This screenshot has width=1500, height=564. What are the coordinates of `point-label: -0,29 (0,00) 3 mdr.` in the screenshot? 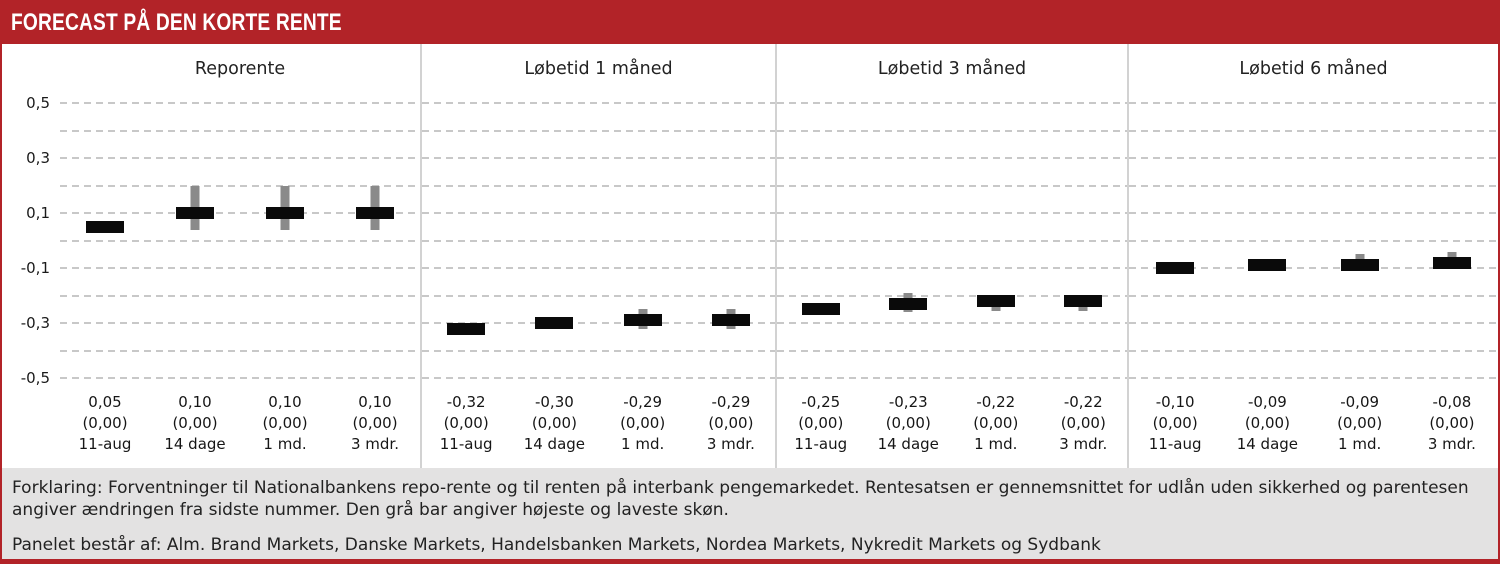 It's located at (731, 423).